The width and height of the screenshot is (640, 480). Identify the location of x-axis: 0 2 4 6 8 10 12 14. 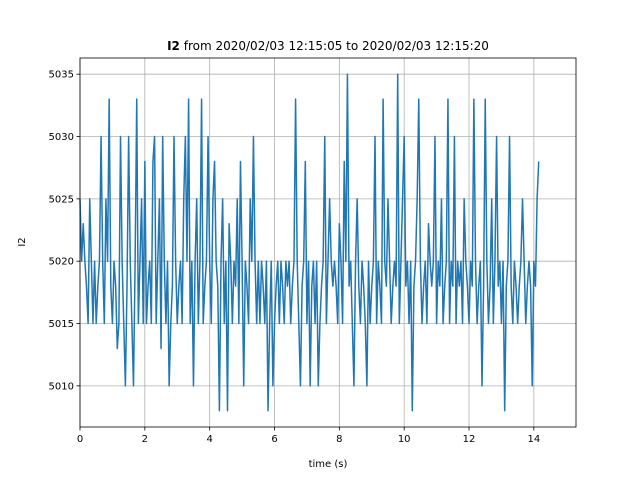
(308, 436).